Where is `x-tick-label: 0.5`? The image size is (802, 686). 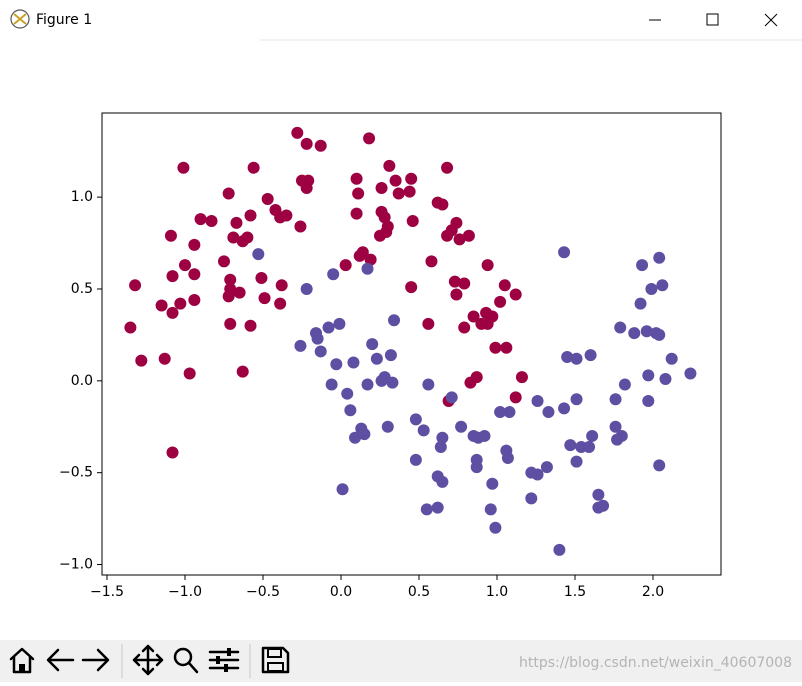 x-tick-label: 0.5 is located at coordinates (419, 592).